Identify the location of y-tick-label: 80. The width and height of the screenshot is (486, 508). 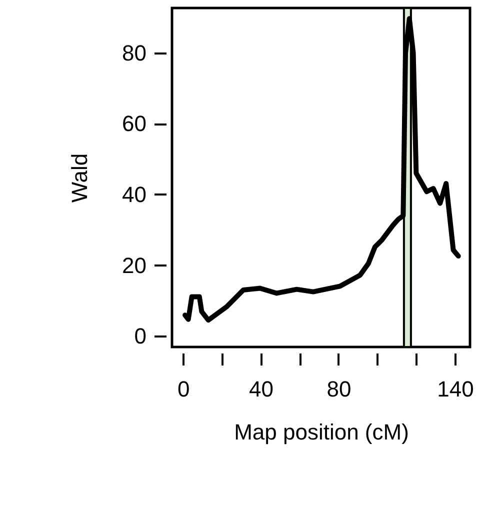
(134, 53).